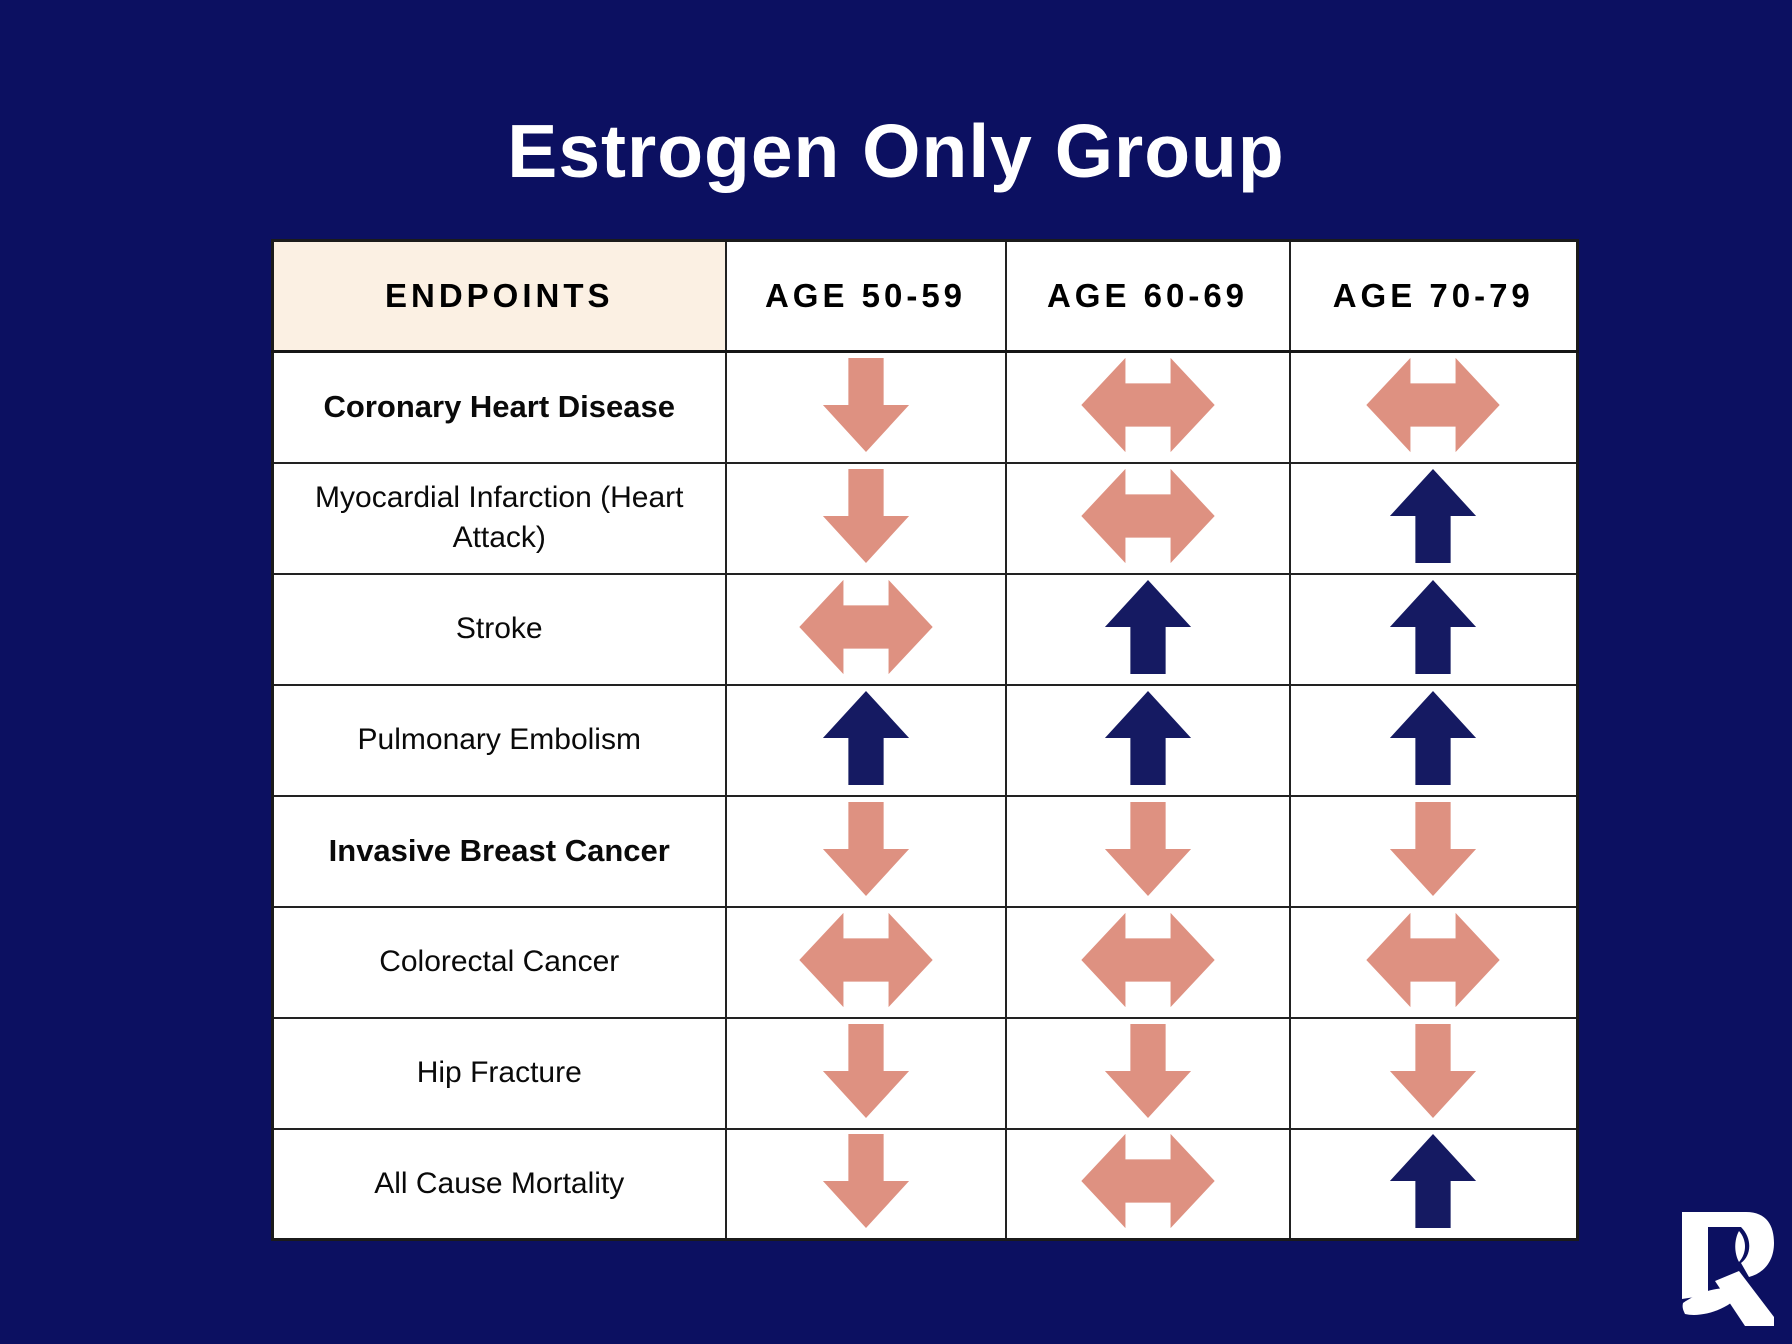 This screenshot has width=1792, height=1344. I want to click on table-row: Myocardial Infarction (Heart Attack), so click(925, 518).